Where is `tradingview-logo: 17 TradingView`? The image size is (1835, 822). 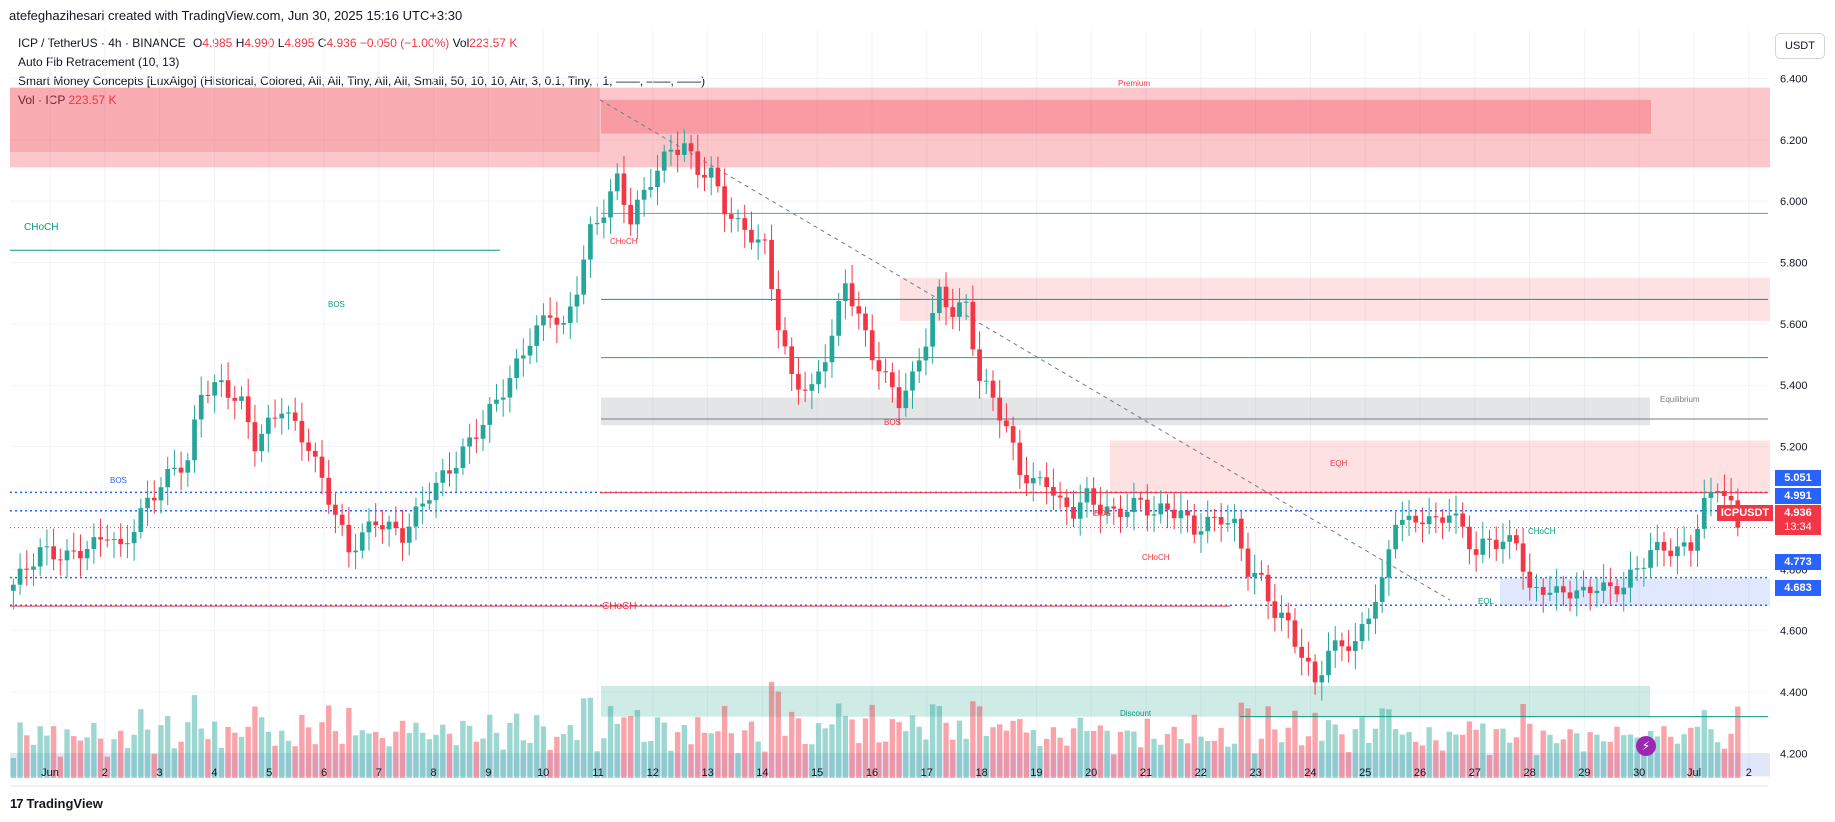
tradingview-logo: 17 TradingView is located at coordinates (56, 803).